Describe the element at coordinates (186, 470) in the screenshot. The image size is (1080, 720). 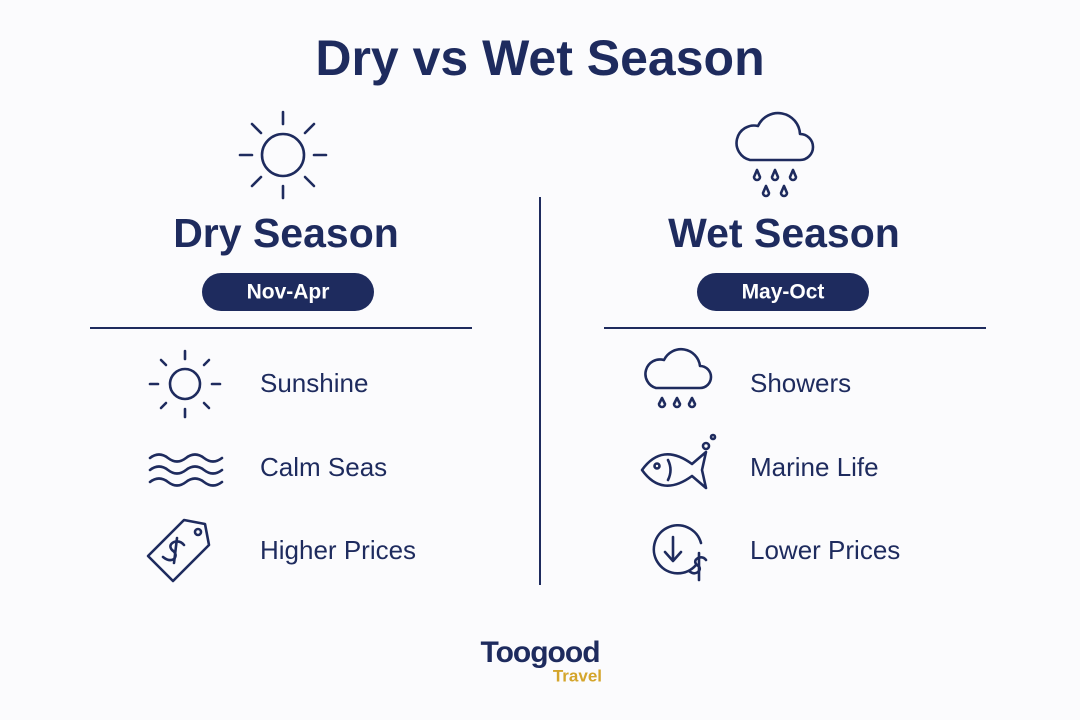
I see `waves-icon` at that location.